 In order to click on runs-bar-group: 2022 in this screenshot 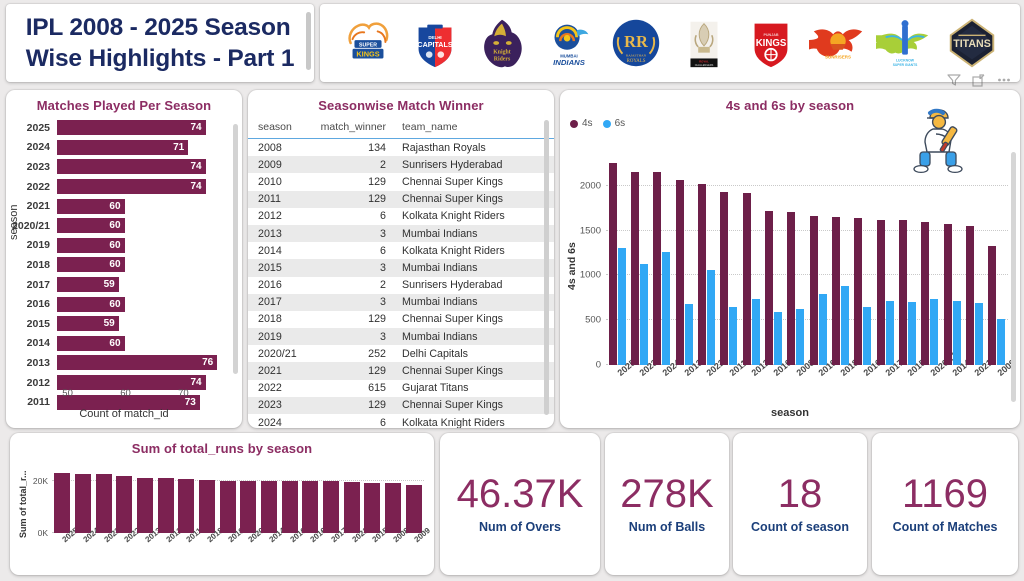, I will do `click(129, 504)`.